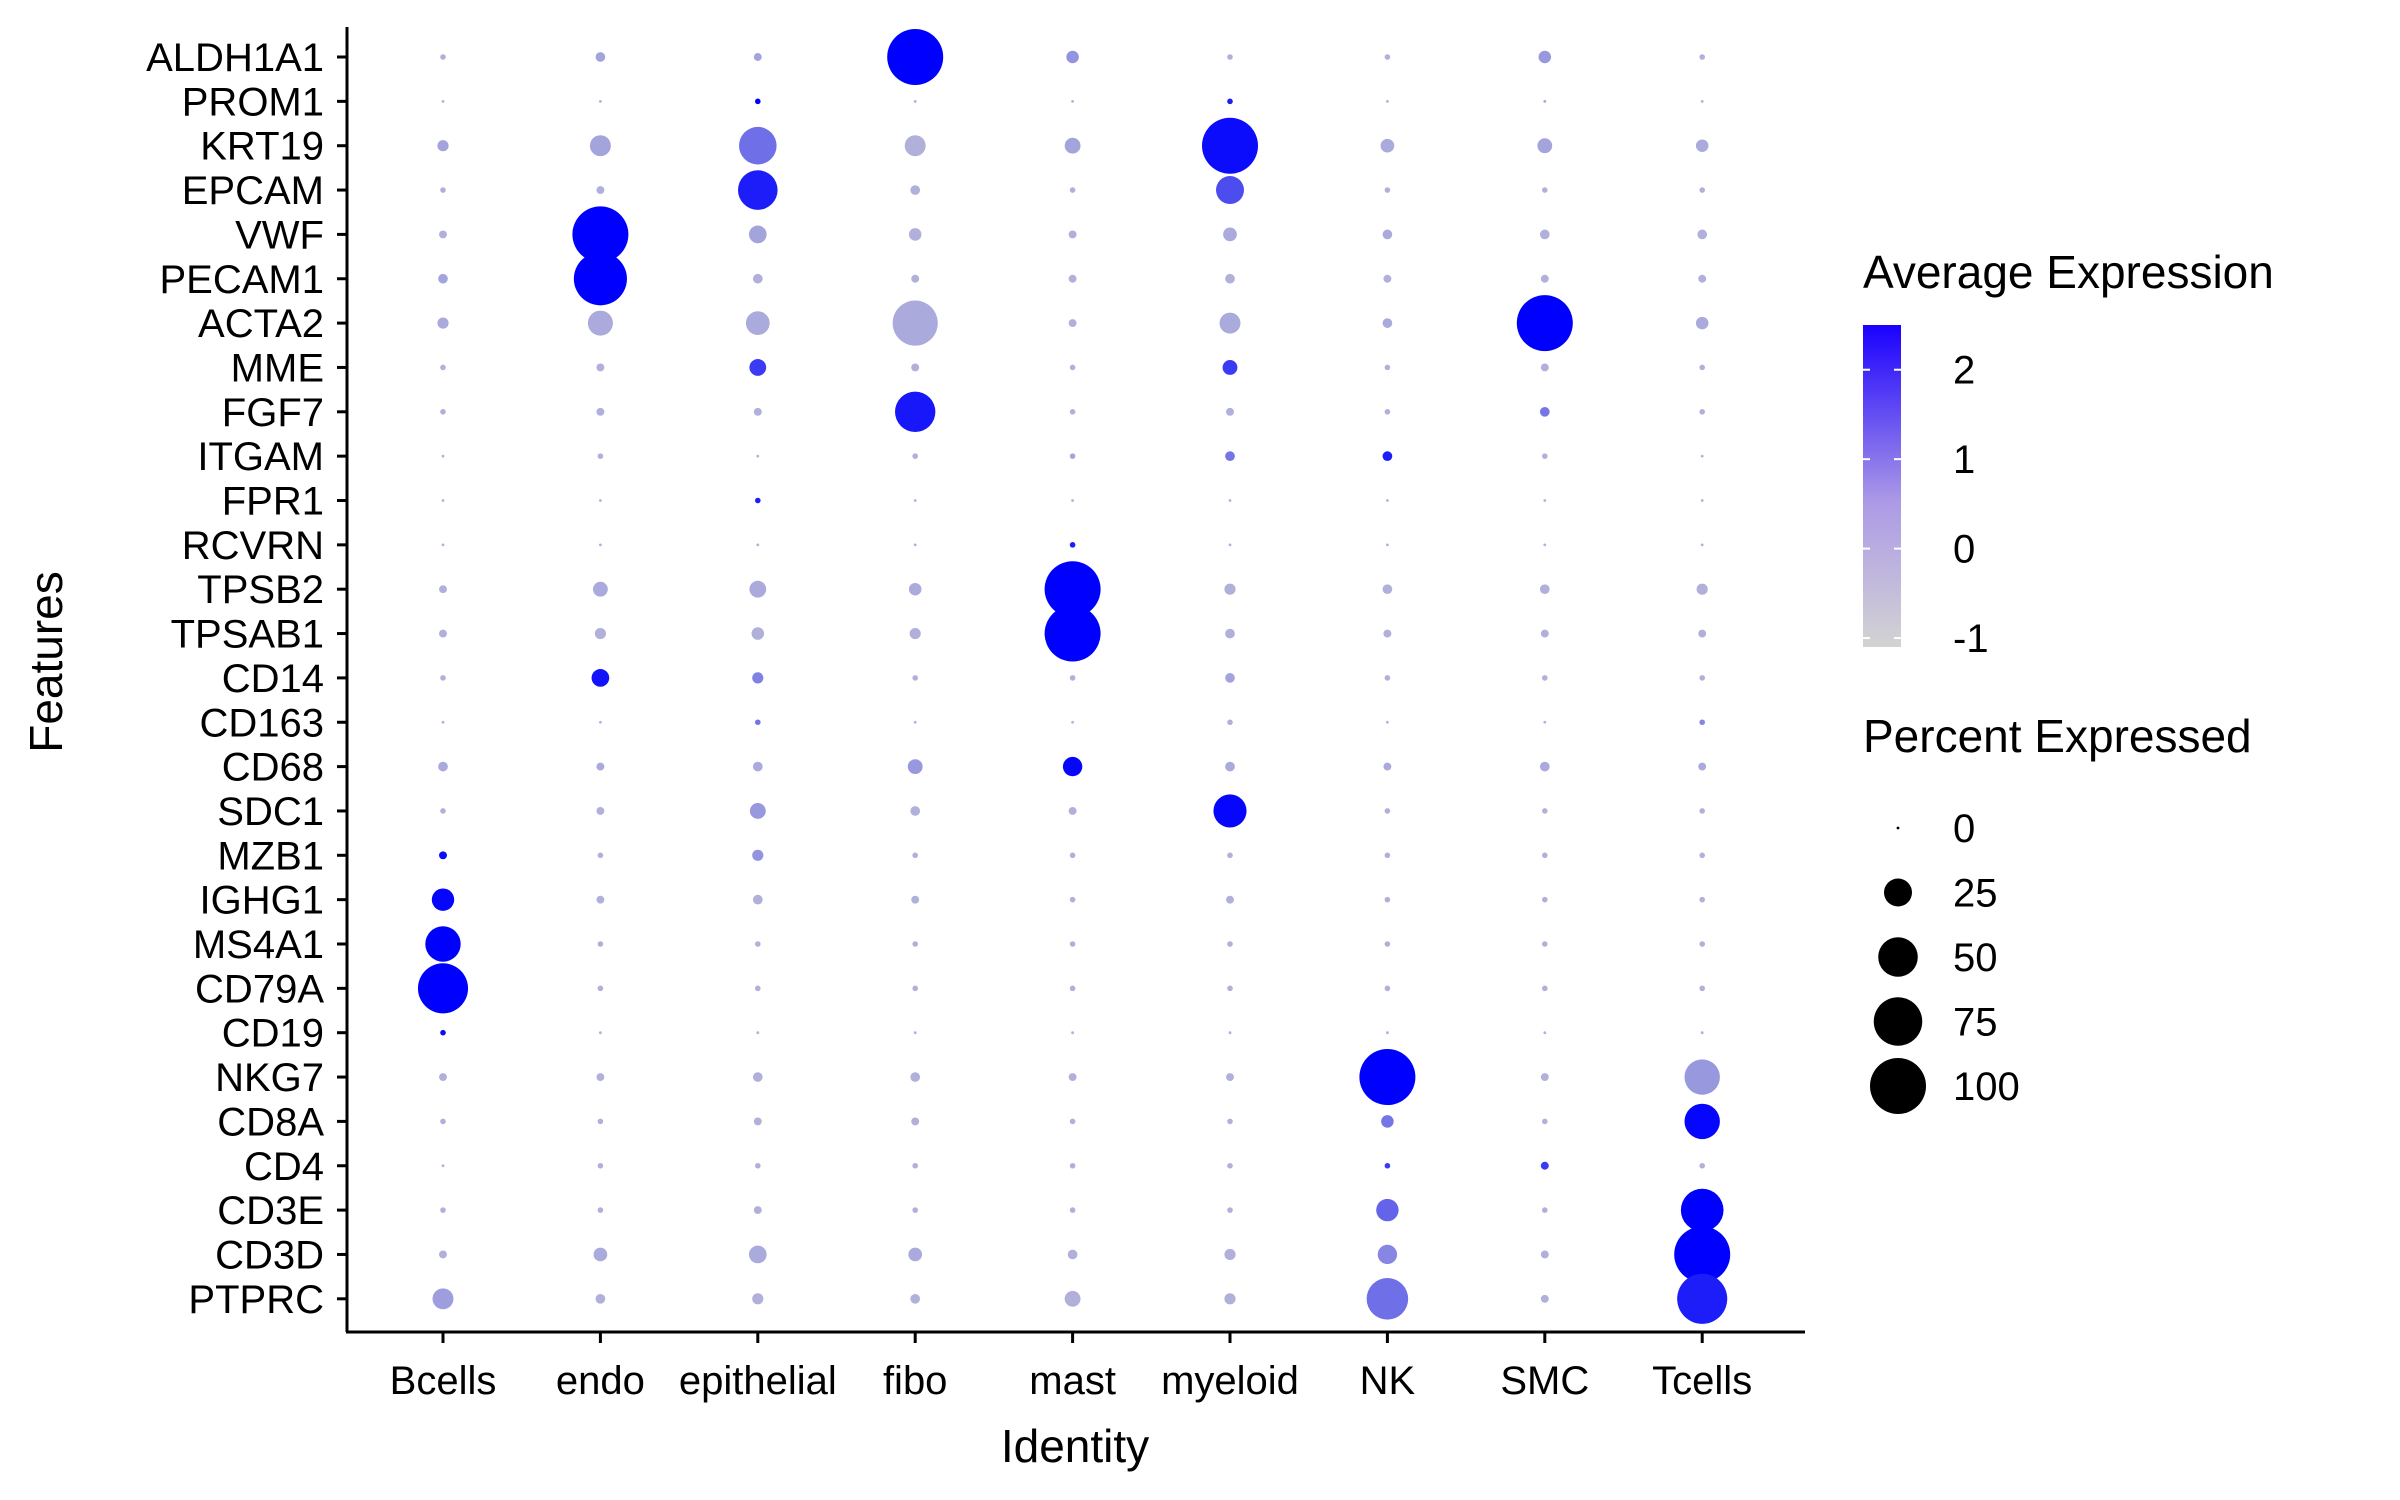  What do you see at coordinates (915, 1381) in the screenshot?
I see `x-tick-label: fibo` at bounding box center [915, 1381].